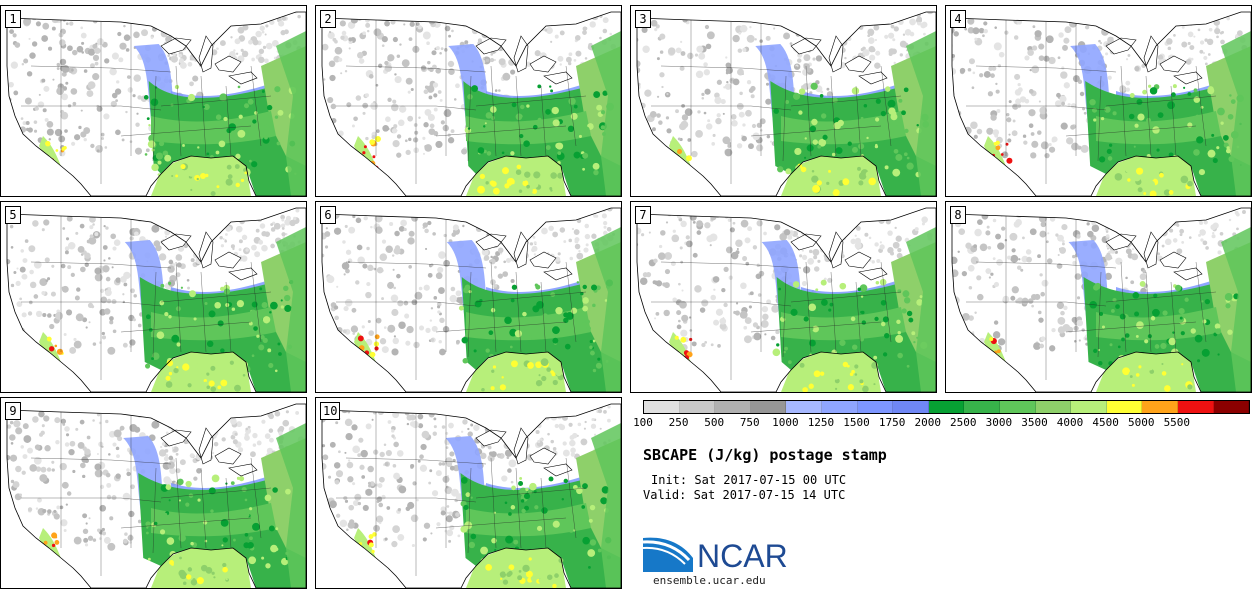  Describe the element at coordinates (678, 422) in the screenshot. I see `colorbar-tick: 250` at that location.